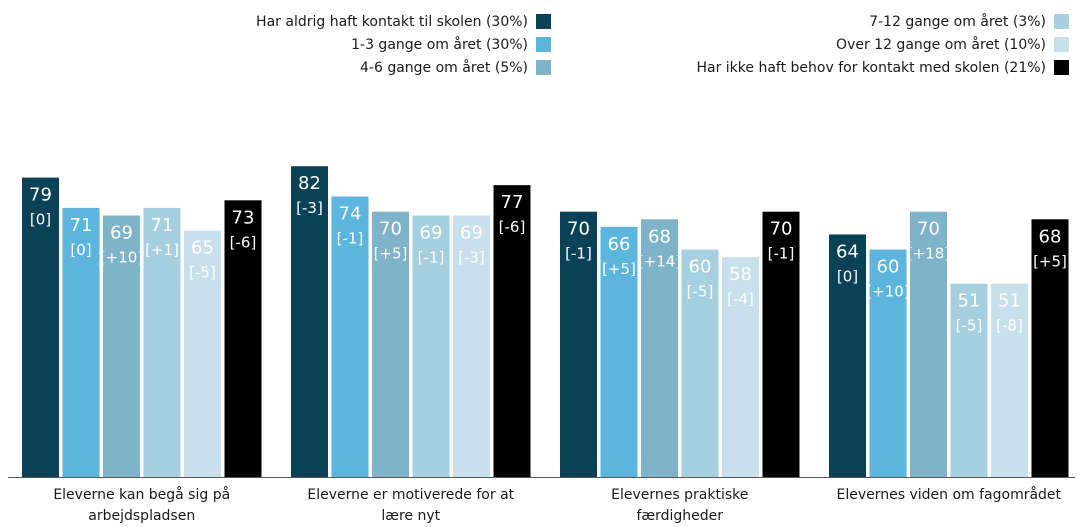  I want to click on bar-change-label: [-4], so click(740, 299).